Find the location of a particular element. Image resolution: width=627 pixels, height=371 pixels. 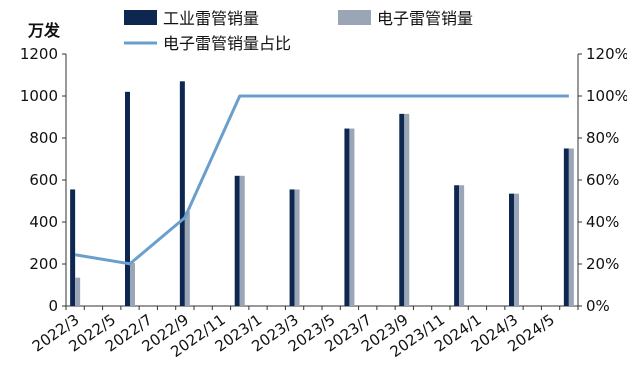

y-left-tick-label: 1200 is located at coordinates (39, 54).